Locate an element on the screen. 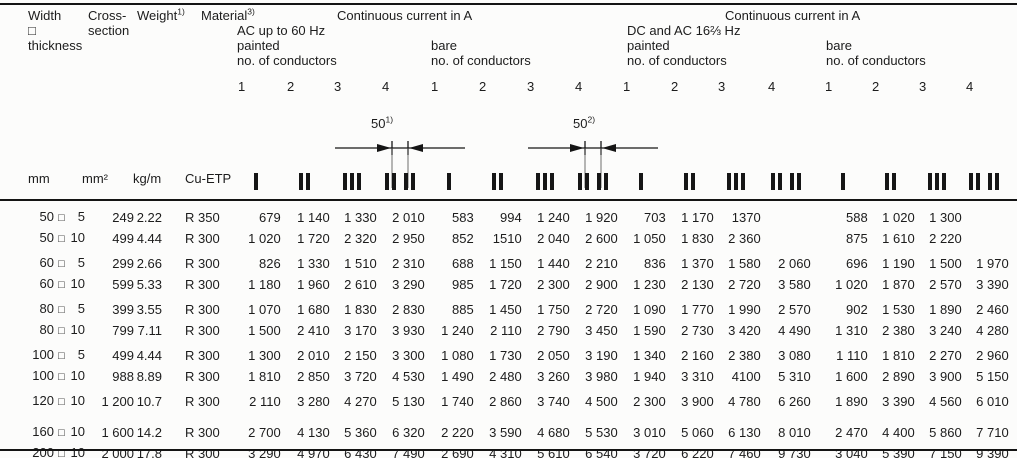  current-value-cell: 6 540 is located at coordinates (601, 451).